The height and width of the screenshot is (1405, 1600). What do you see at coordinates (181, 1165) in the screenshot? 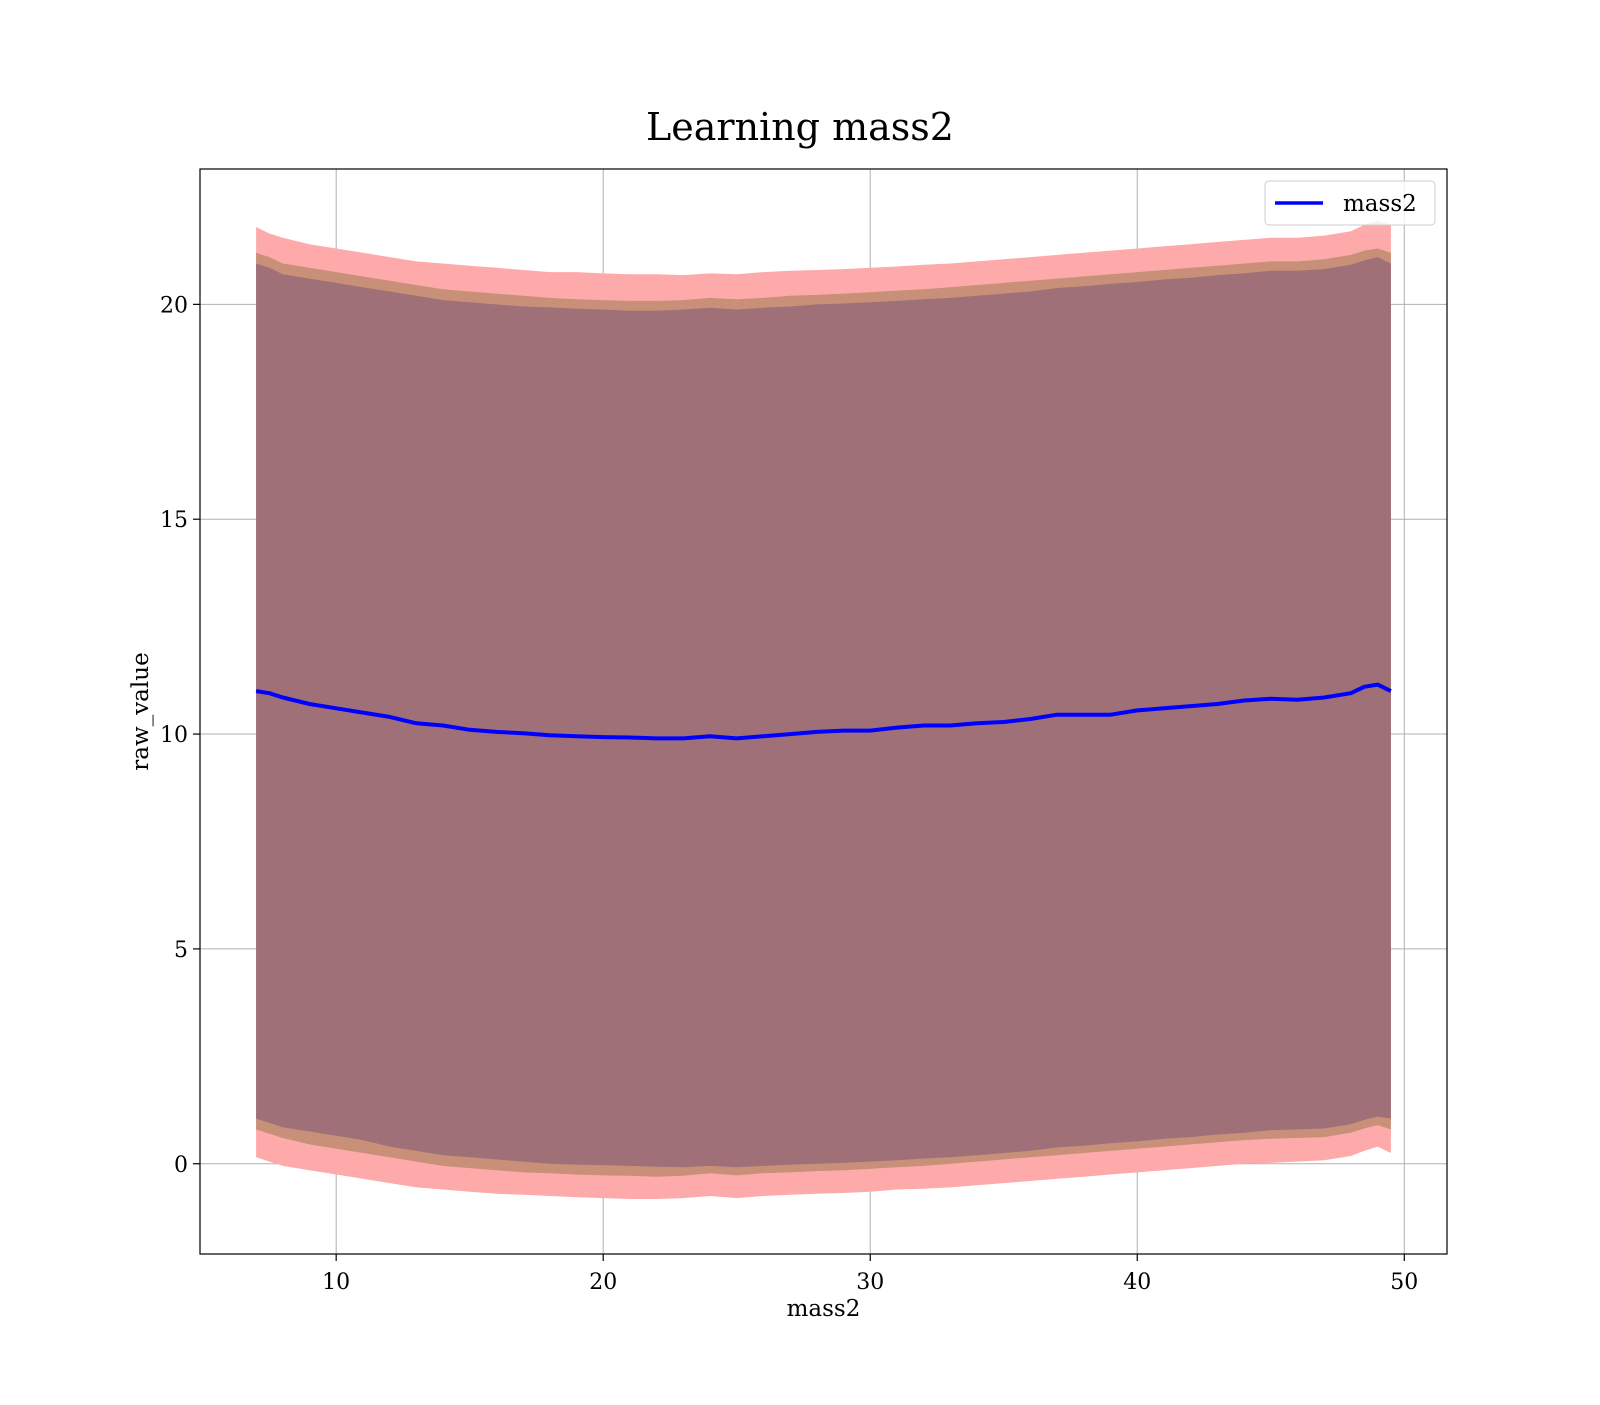
I see `y-tick-label-0: 0` at bounding box center [181, 1165].